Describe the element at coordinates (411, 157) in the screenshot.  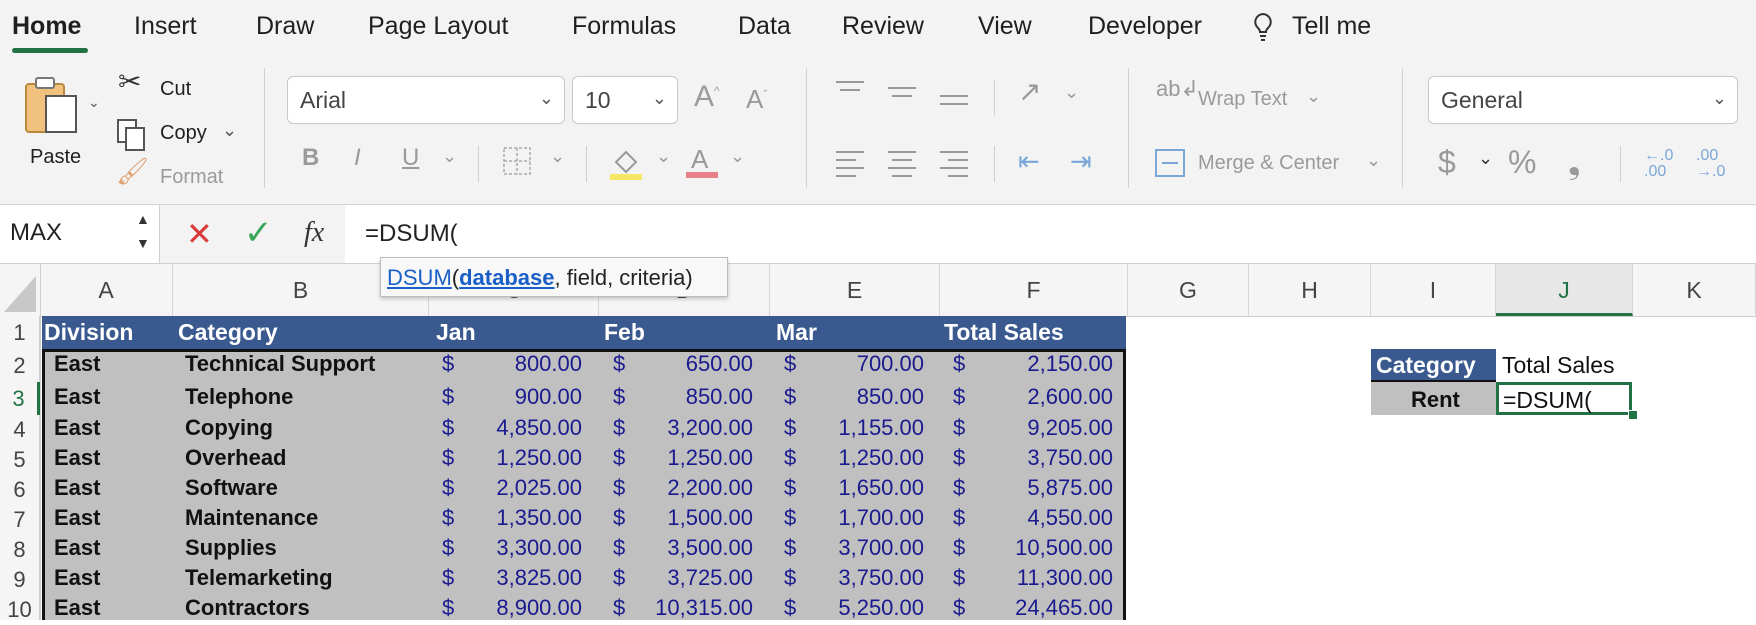
I see `underline-icon: U` at that location.